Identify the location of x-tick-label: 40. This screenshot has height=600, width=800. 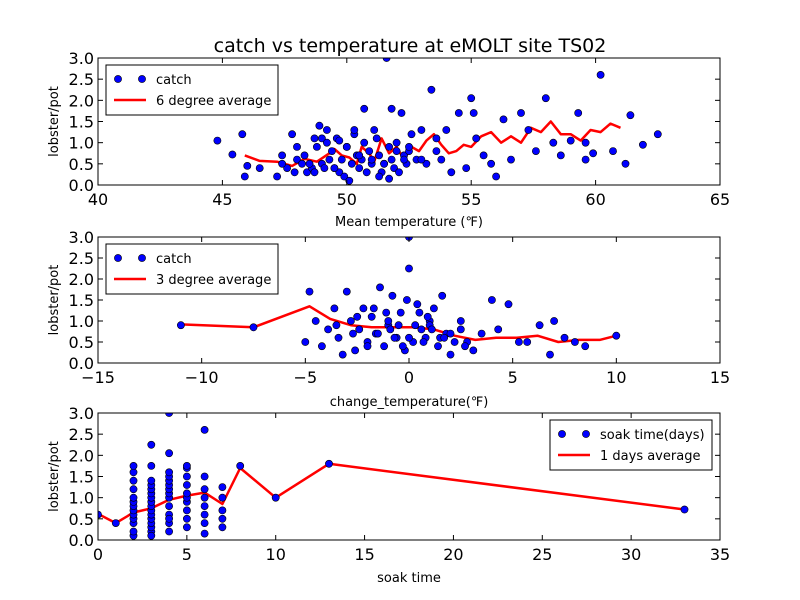
(98, 199).